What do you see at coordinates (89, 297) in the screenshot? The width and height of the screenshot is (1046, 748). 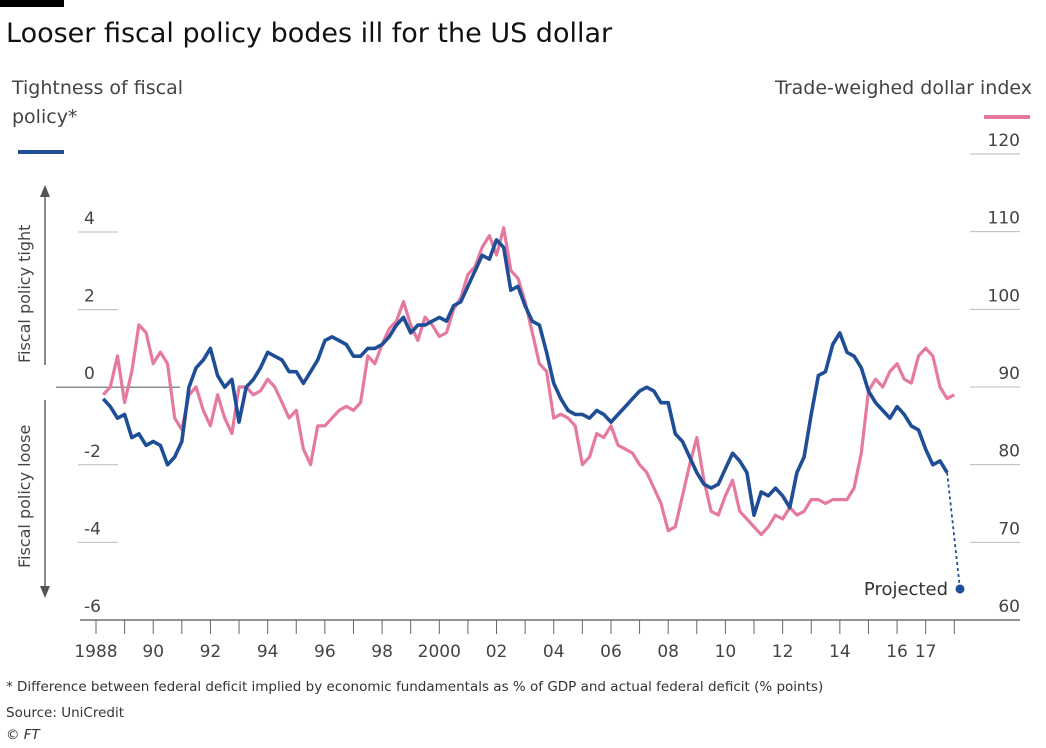 I see `left-tick-label: 2` at bounding box center [89, 297].